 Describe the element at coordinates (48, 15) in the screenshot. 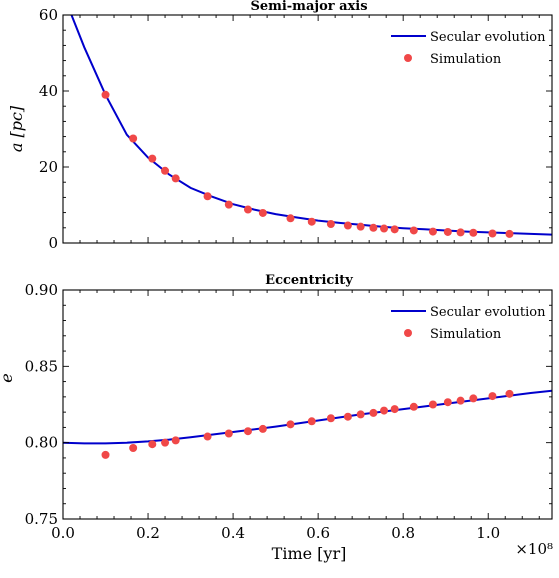

I see `y-tick-label: 60` at that location.